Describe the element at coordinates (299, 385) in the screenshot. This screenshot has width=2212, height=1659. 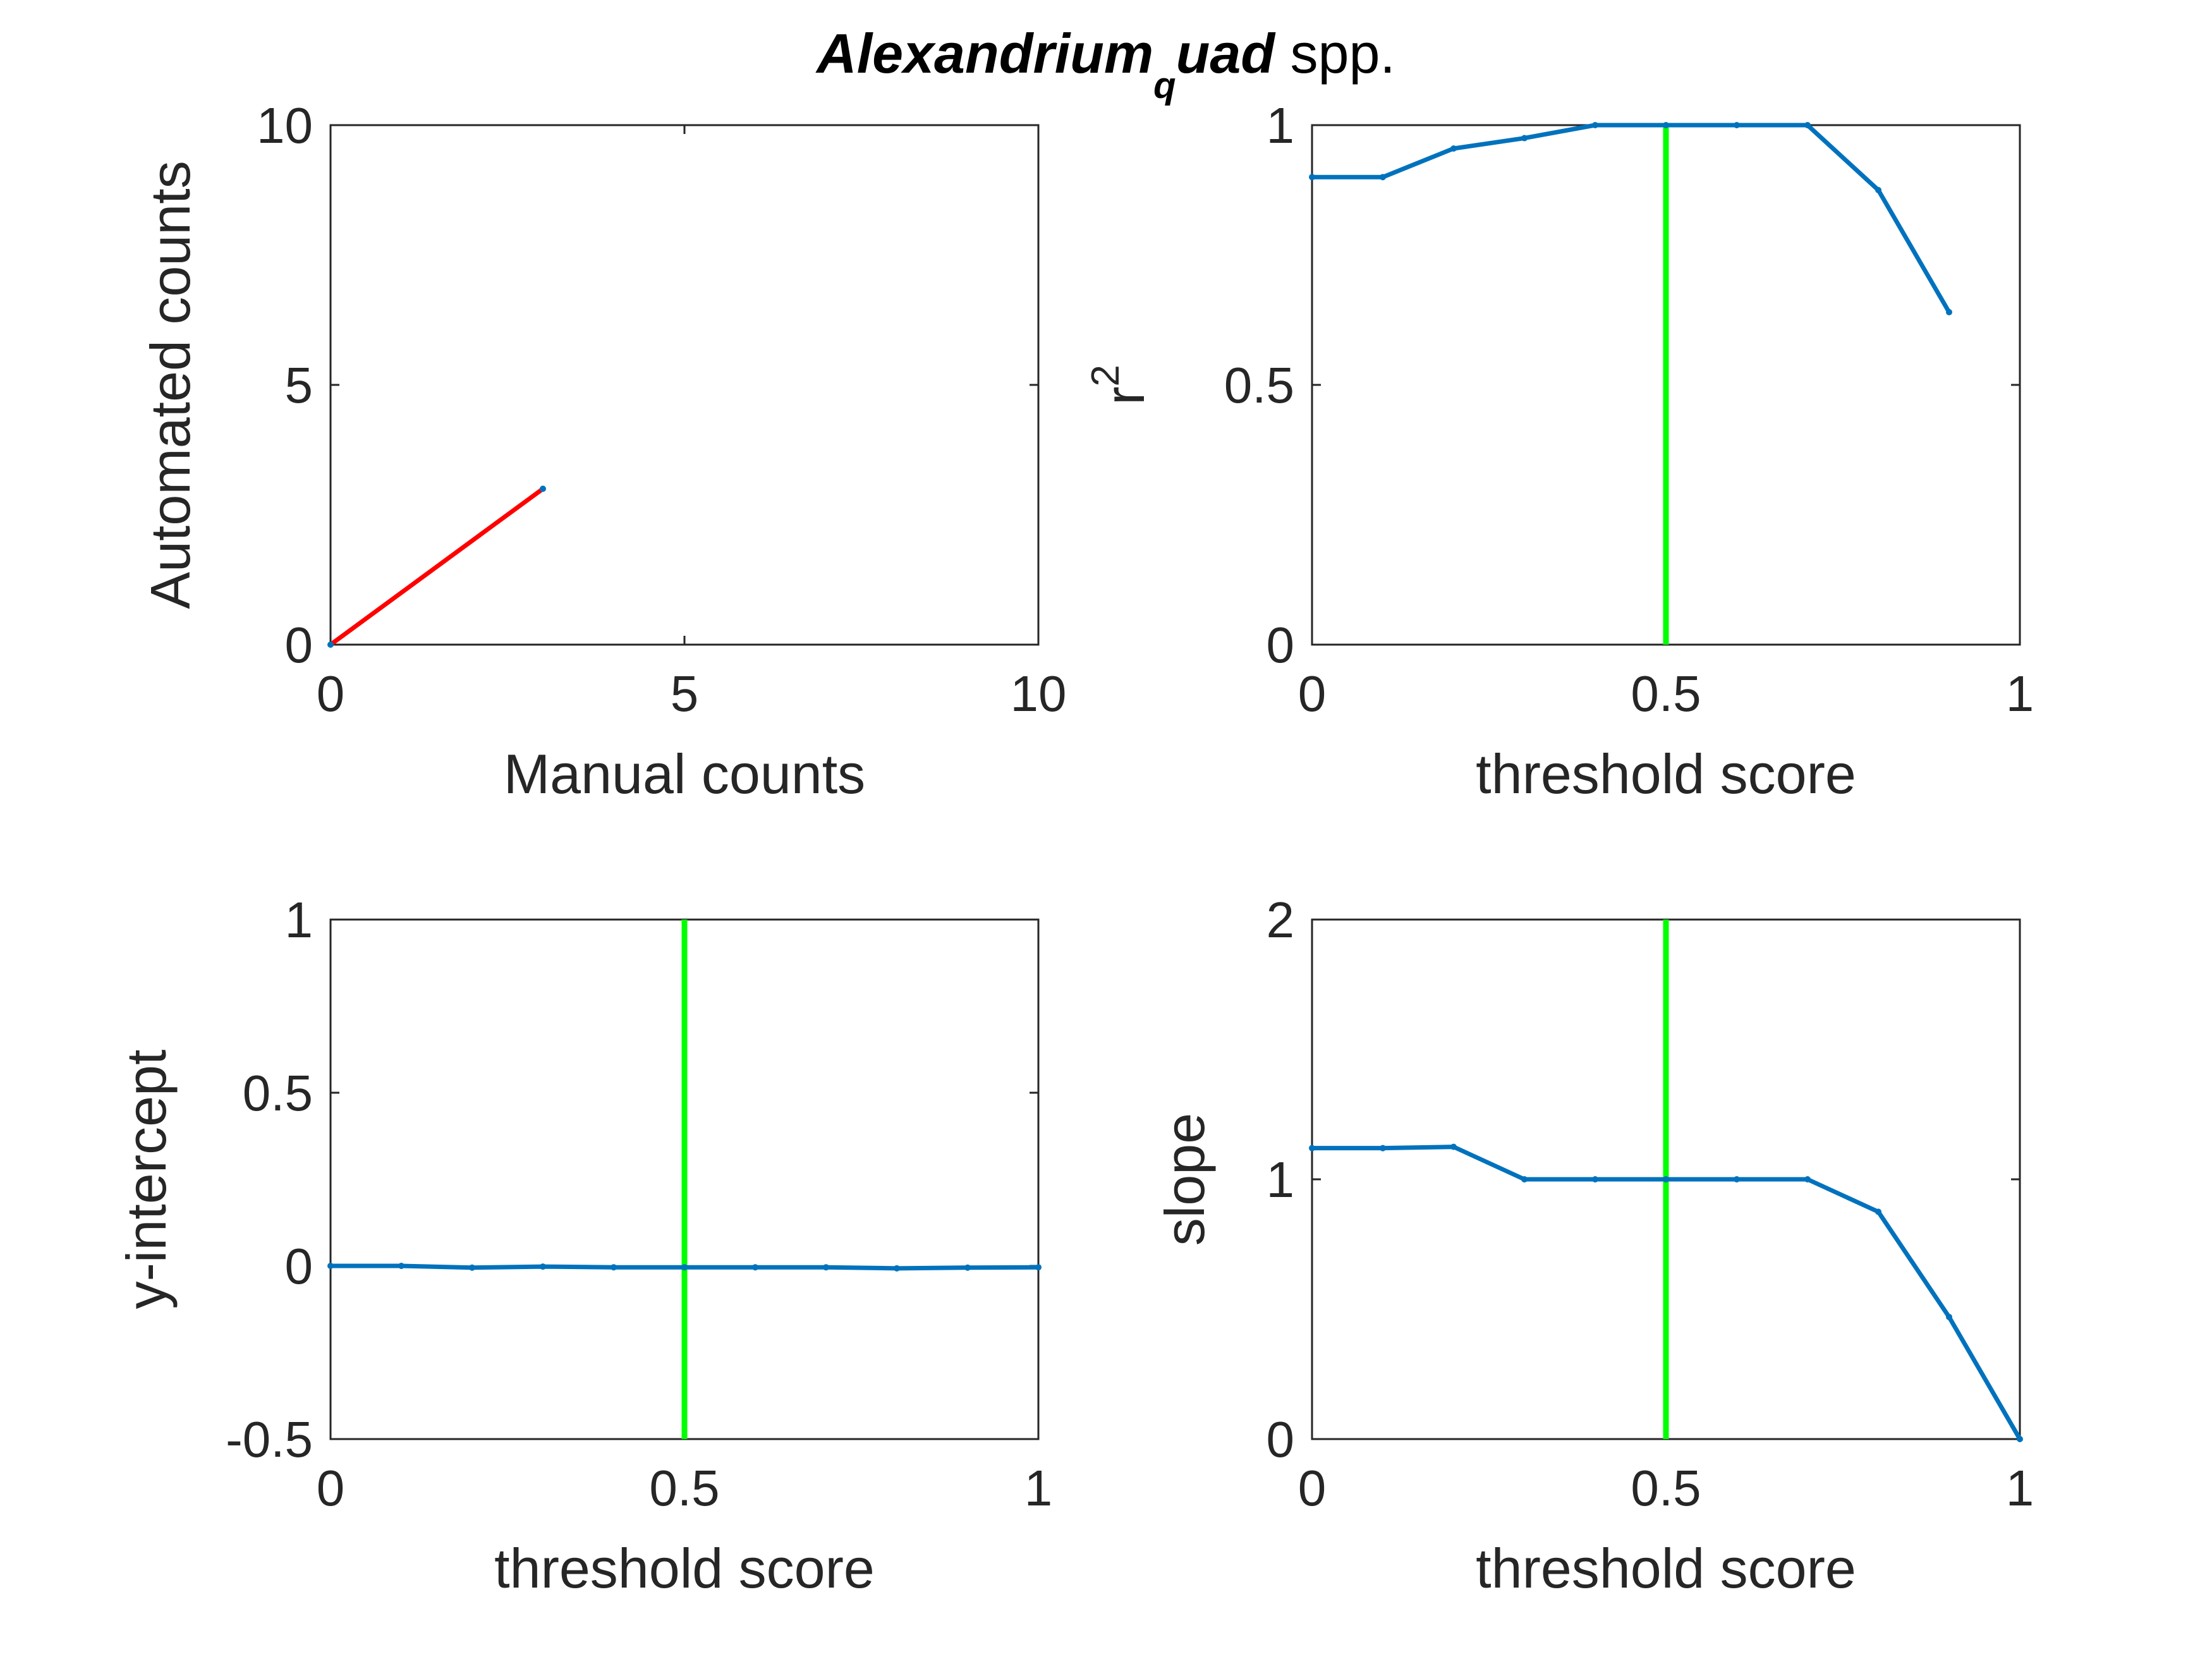
I see `y-tick-label: 5` at that location.